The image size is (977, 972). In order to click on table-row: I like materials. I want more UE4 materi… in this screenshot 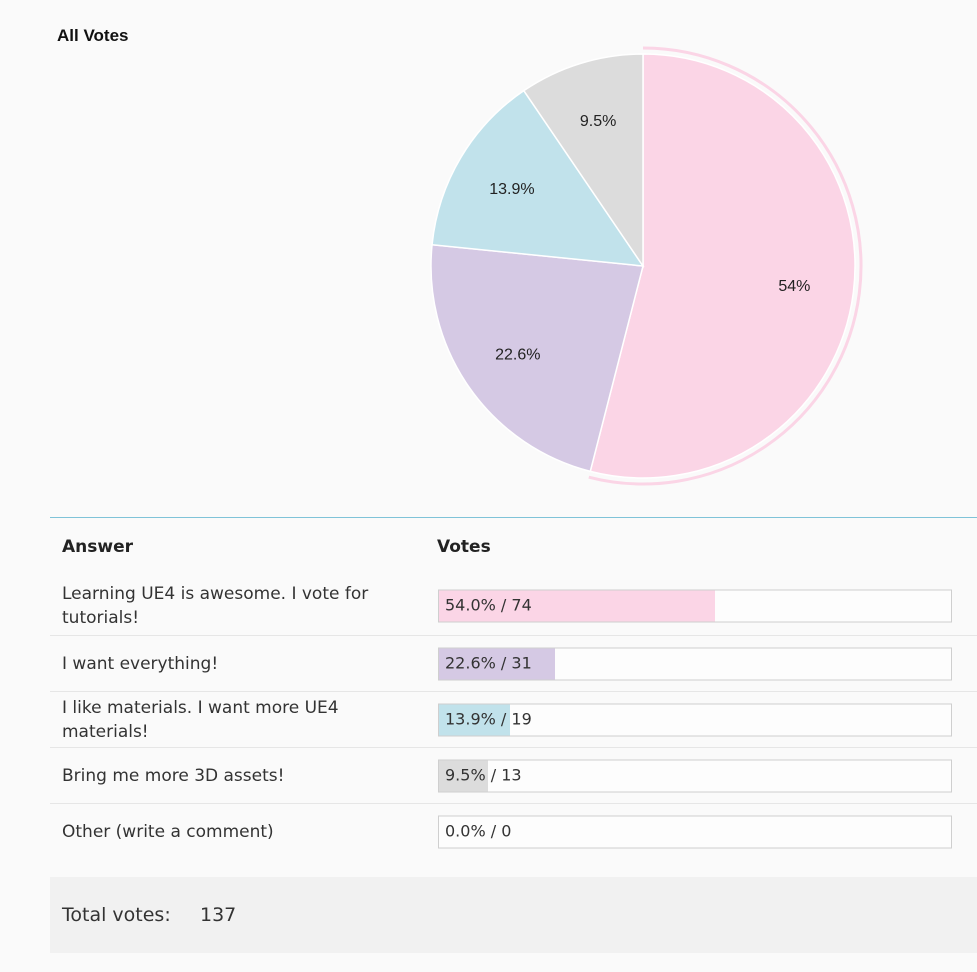, I will do `click(513, 720)`.